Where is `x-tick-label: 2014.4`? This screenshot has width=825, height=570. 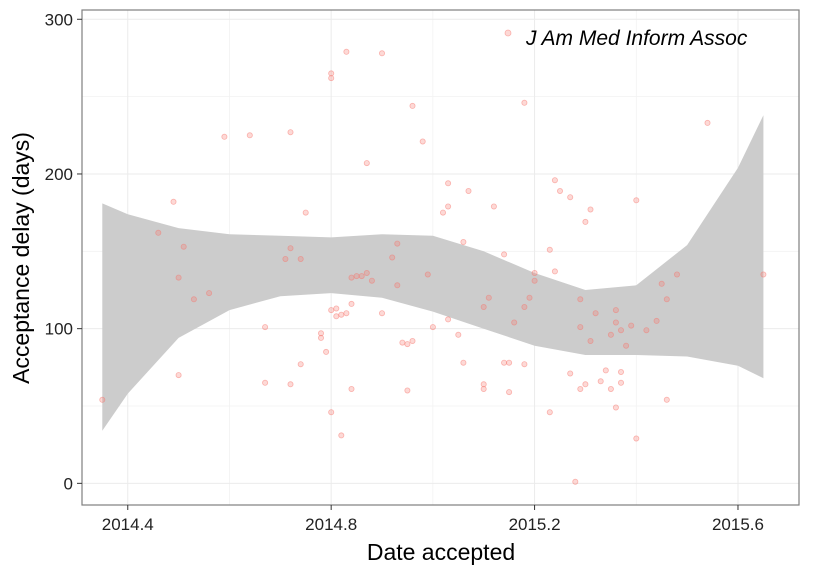 x-tick-label: 2014.4 is located at coordinates (128, 524).